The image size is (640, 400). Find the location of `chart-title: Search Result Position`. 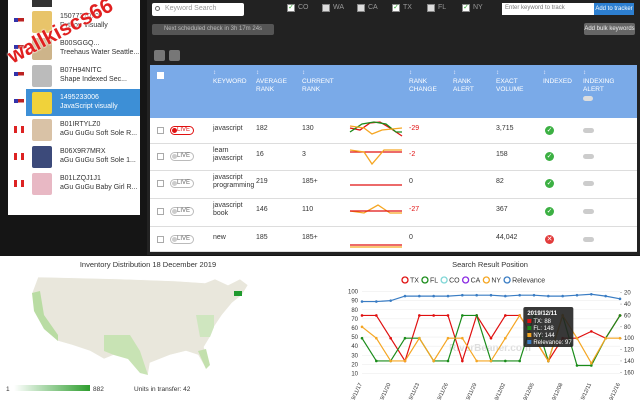

chart-title: Search Result Position is located at coordinates (490, 264).